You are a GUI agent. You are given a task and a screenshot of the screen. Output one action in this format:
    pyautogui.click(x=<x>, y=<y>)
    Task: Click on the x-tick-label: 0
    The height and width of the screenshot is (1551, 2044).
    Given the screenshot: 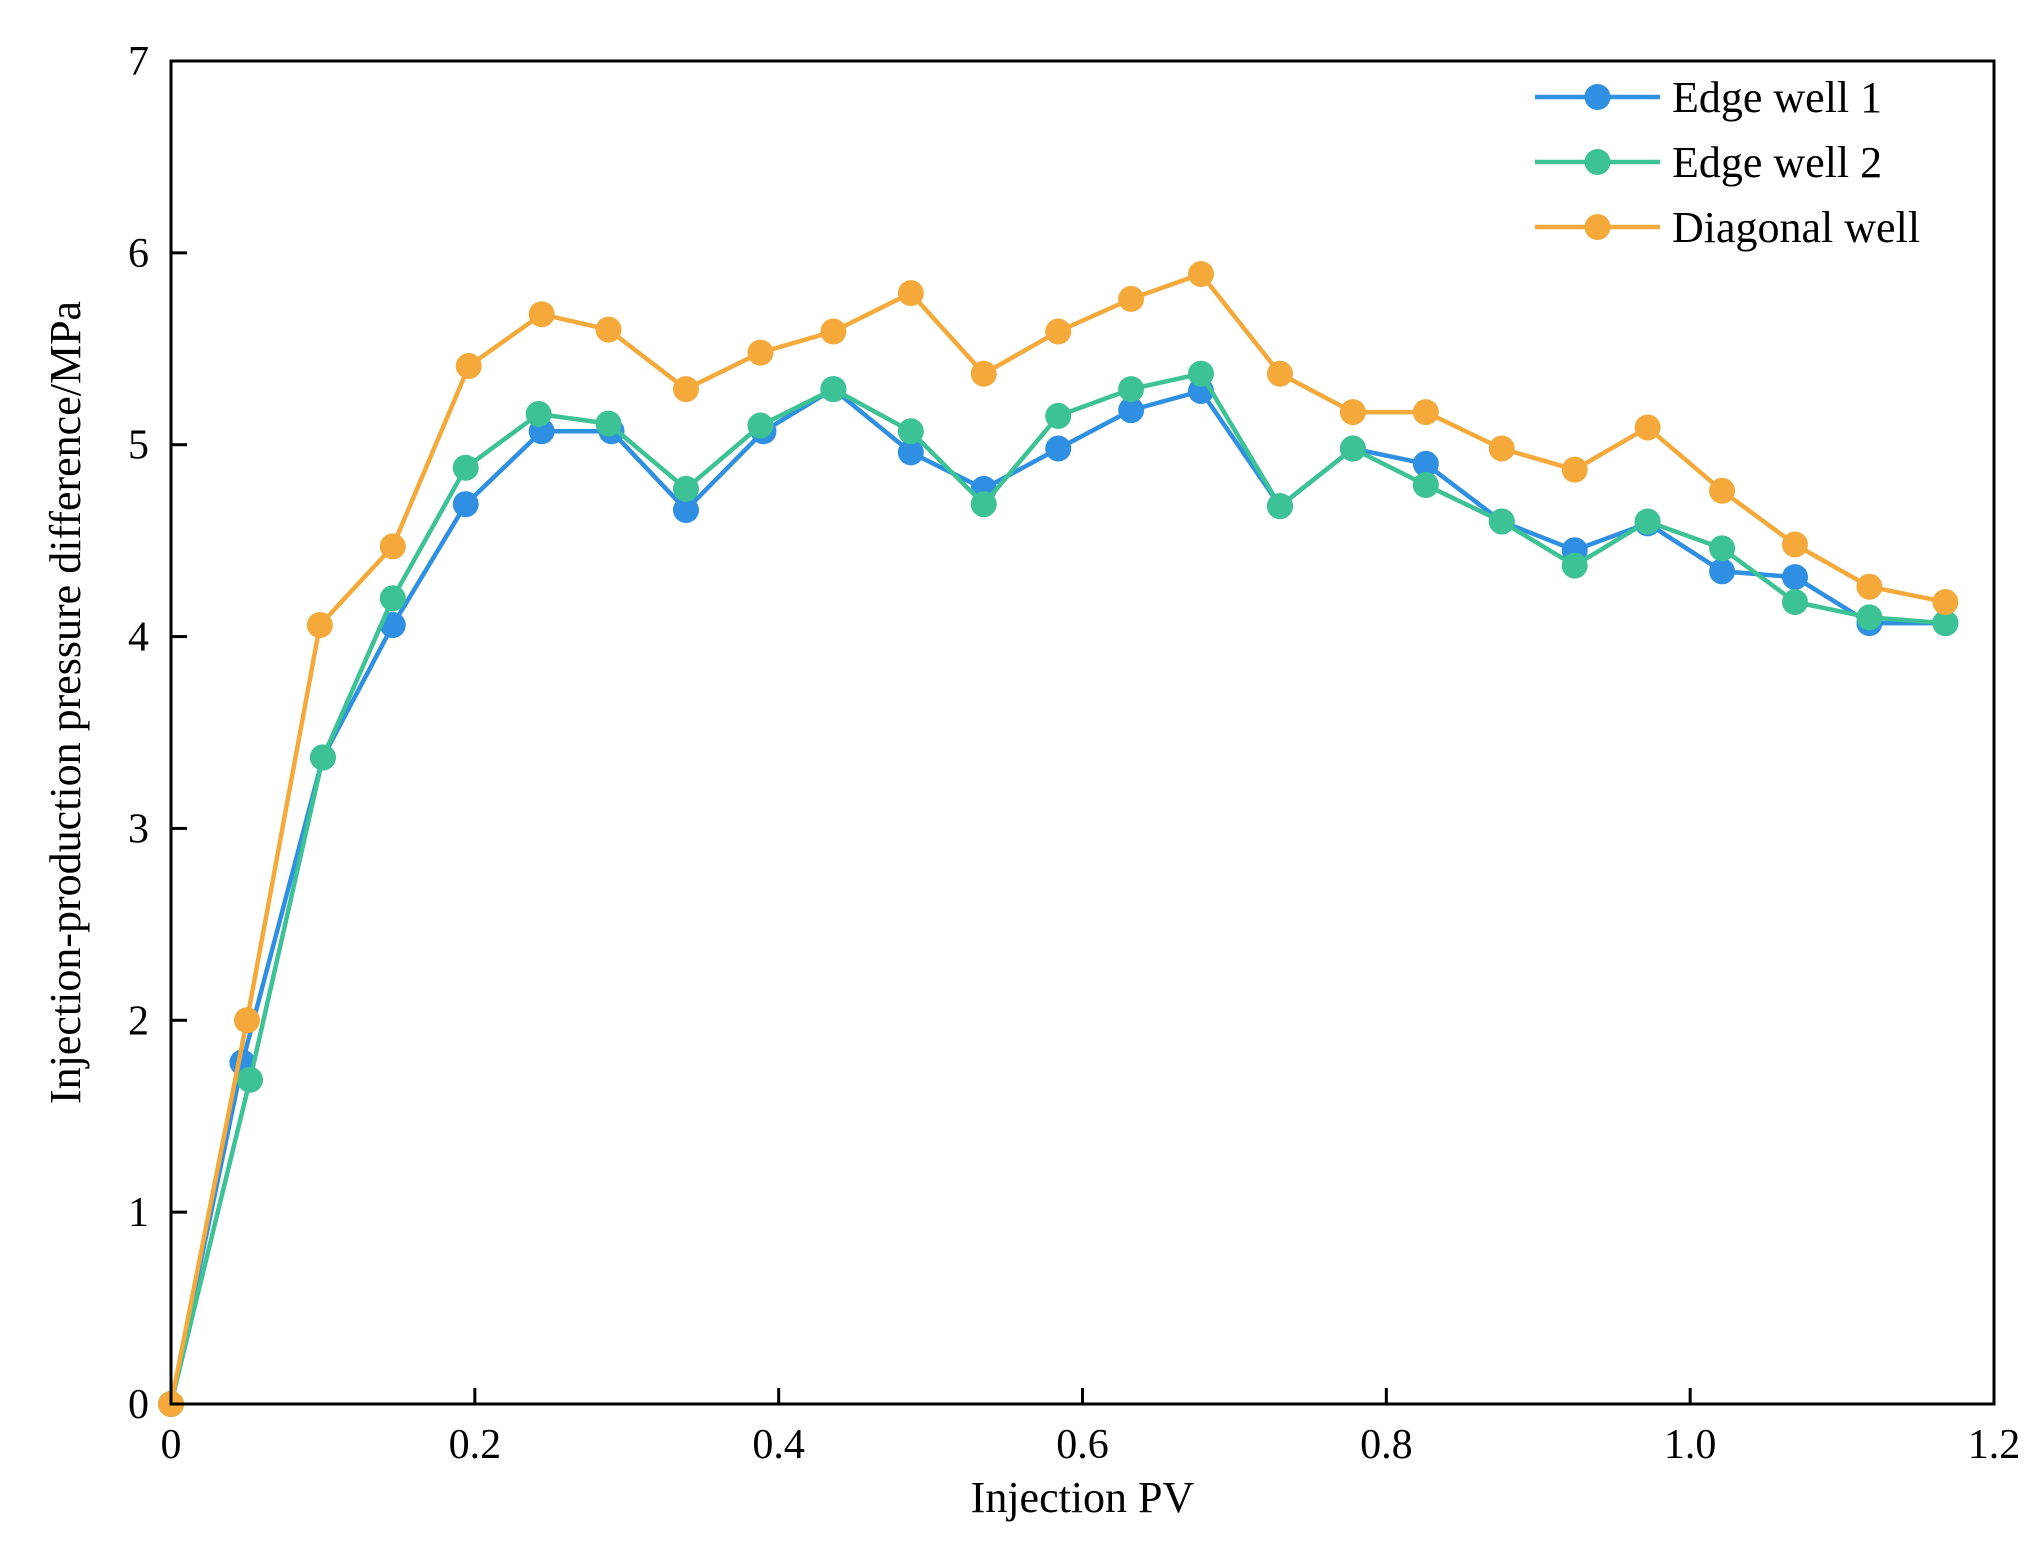 What is the action you would take?
    pyautogui.click(x=171, y=1445)
    